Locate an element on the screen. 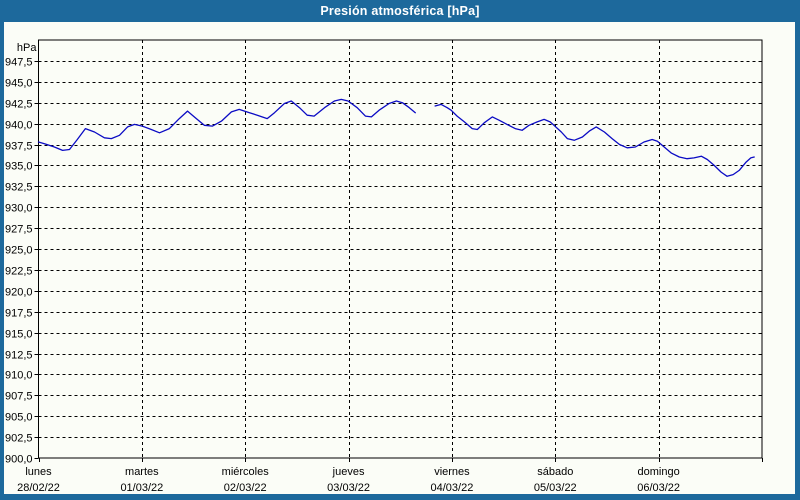  y-tick-label: 940,0 is located at coordinates (19, 126).